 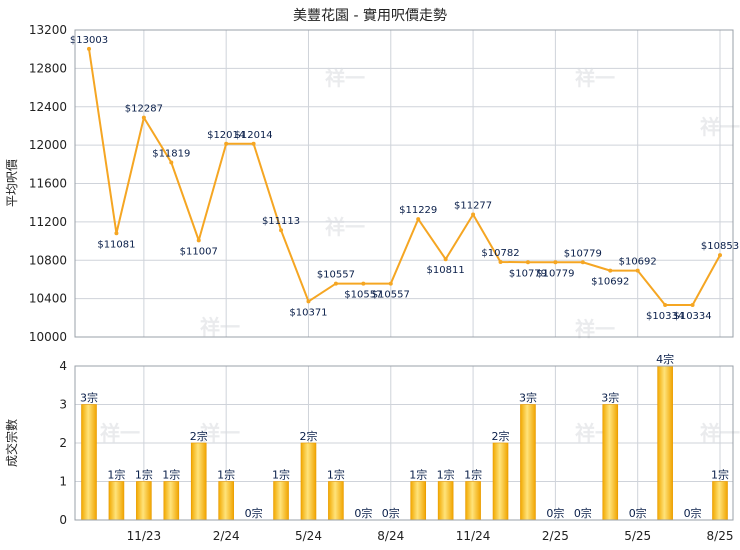 I want to click on volume-y-tick-label: 2, so click(x=63, y=443).